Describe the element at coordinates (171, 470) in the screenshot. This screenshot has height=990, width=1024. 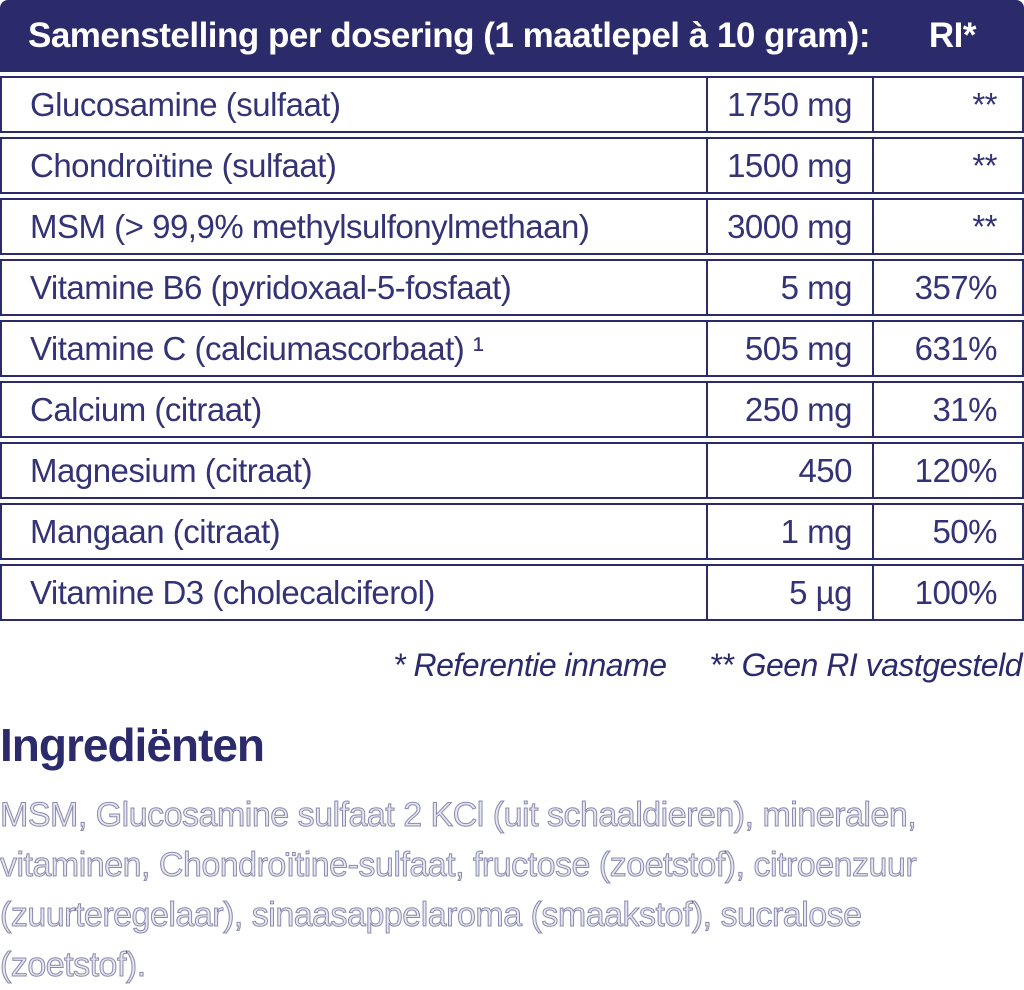
I see `nutrient-name-cell: Magnesium (citraat)` at that location.